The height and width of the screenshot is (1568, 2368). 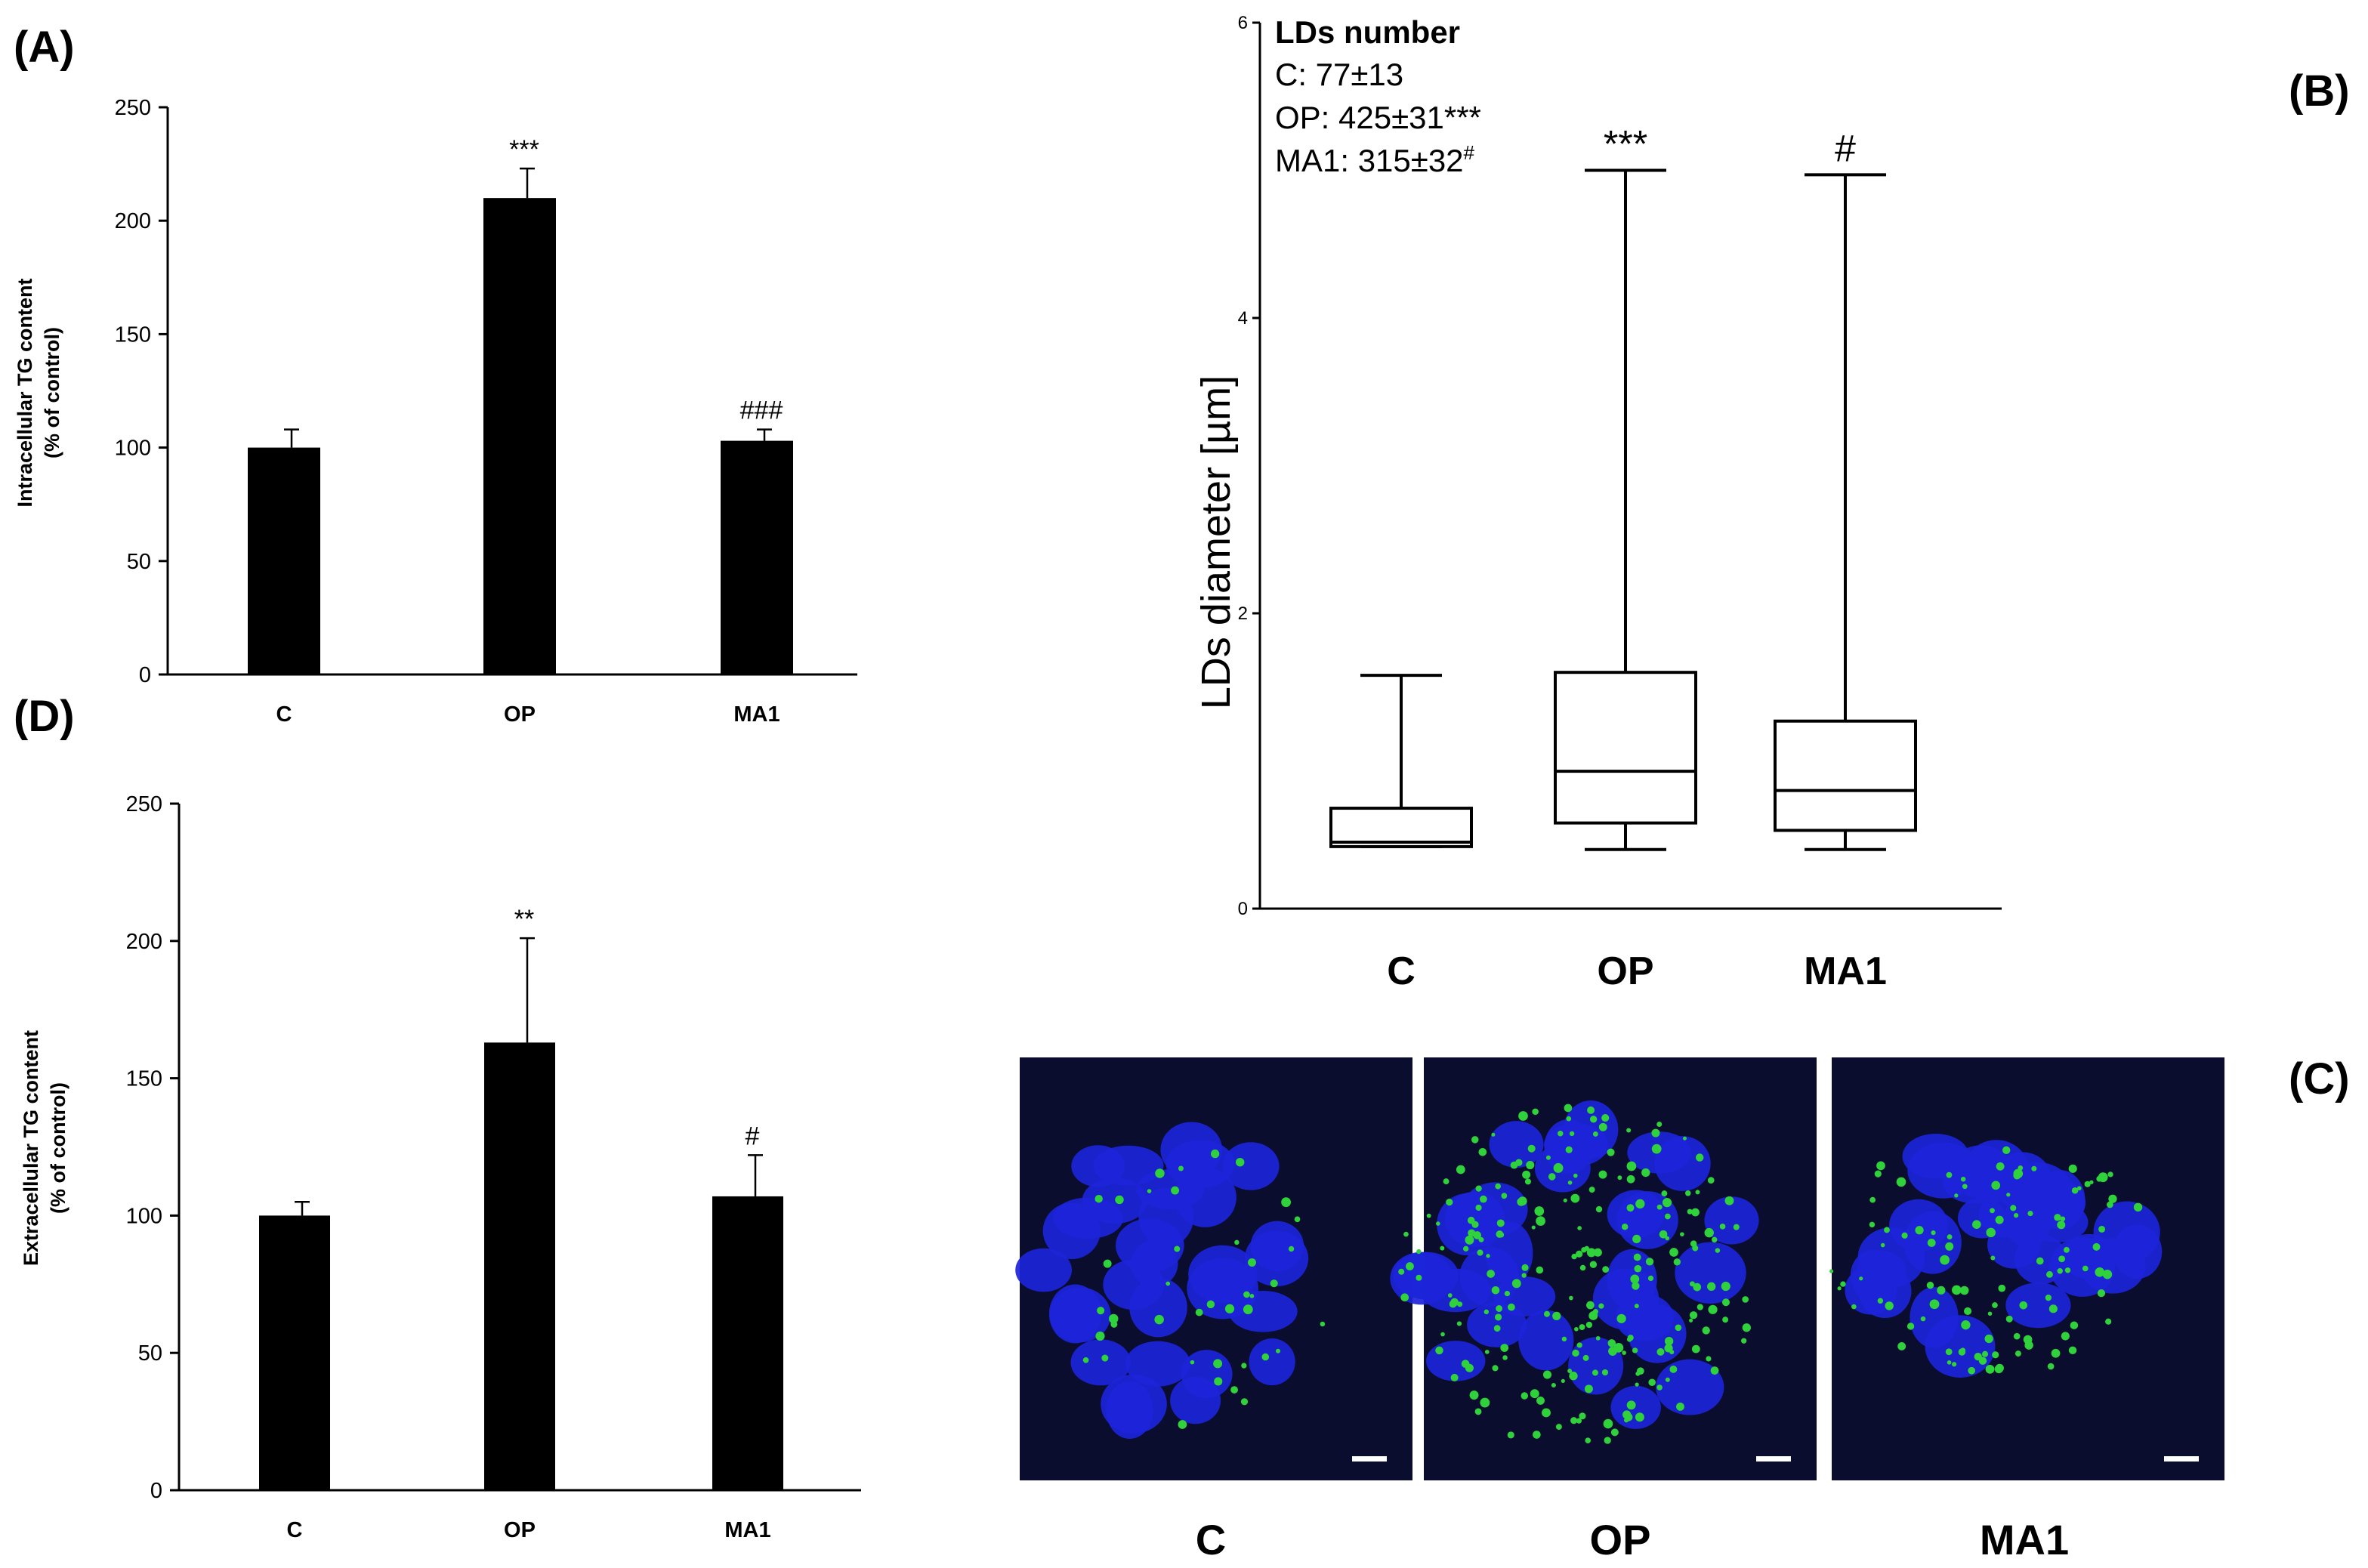 I want to click on inset-line-ma1: MA1: 315±32#, so click(x=1375, y=159).